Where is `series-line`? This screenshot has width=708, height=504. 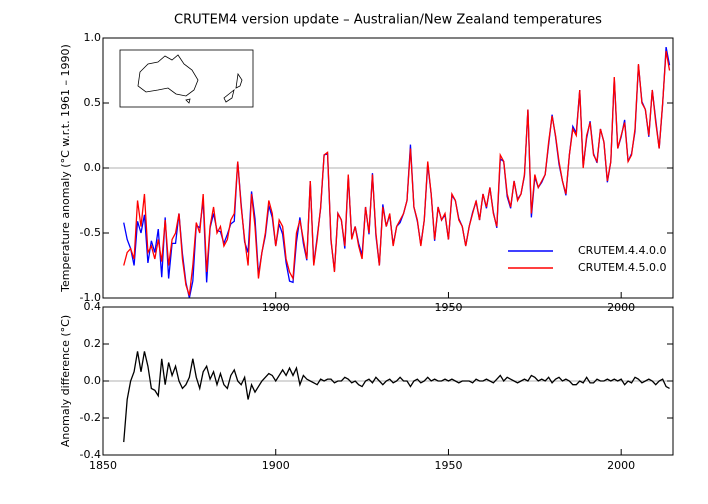
series-line is located at coordinates (396, 397).